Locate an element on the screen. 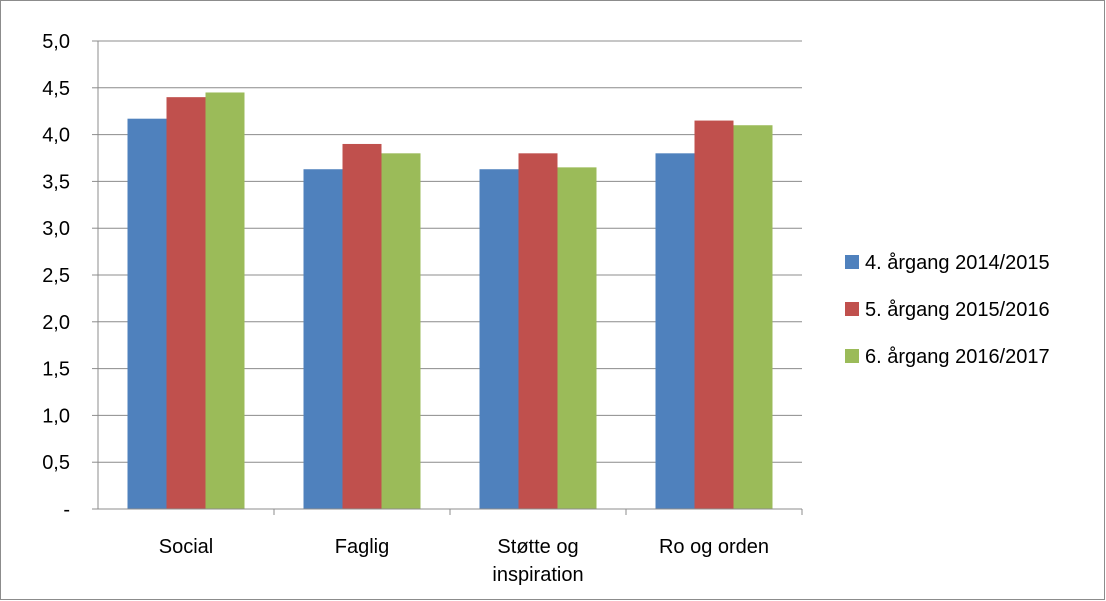  y-tick-label: 3,0 is located at coordinates (56, 229).